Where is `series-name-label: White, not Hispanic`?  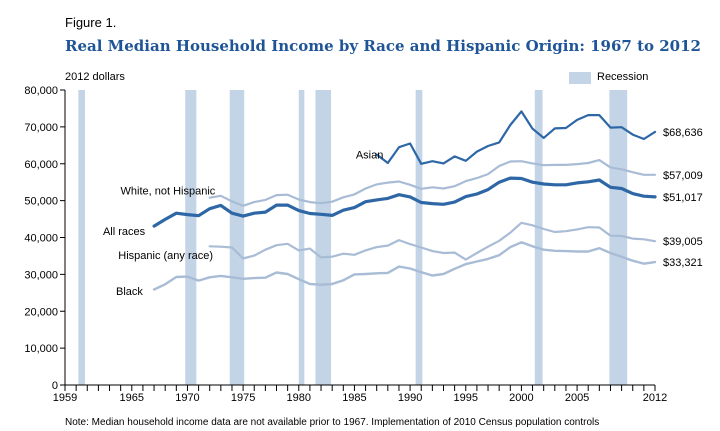
series-name-label: White, not Hispanic is located at coordinates (168, 192).